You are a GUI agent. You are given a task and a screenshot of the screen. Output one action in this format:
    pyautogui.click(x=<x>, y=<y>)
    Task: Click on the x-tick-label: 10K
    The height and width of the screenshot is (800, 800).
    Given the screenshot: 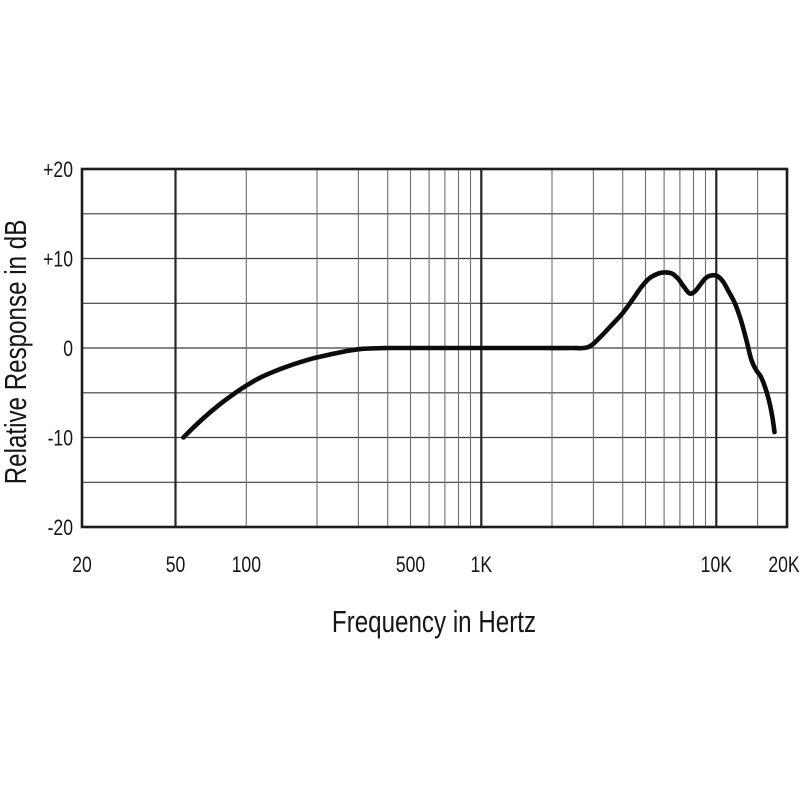 What is the action you would take?
    pyautogui.click(x=717, y=565)
    